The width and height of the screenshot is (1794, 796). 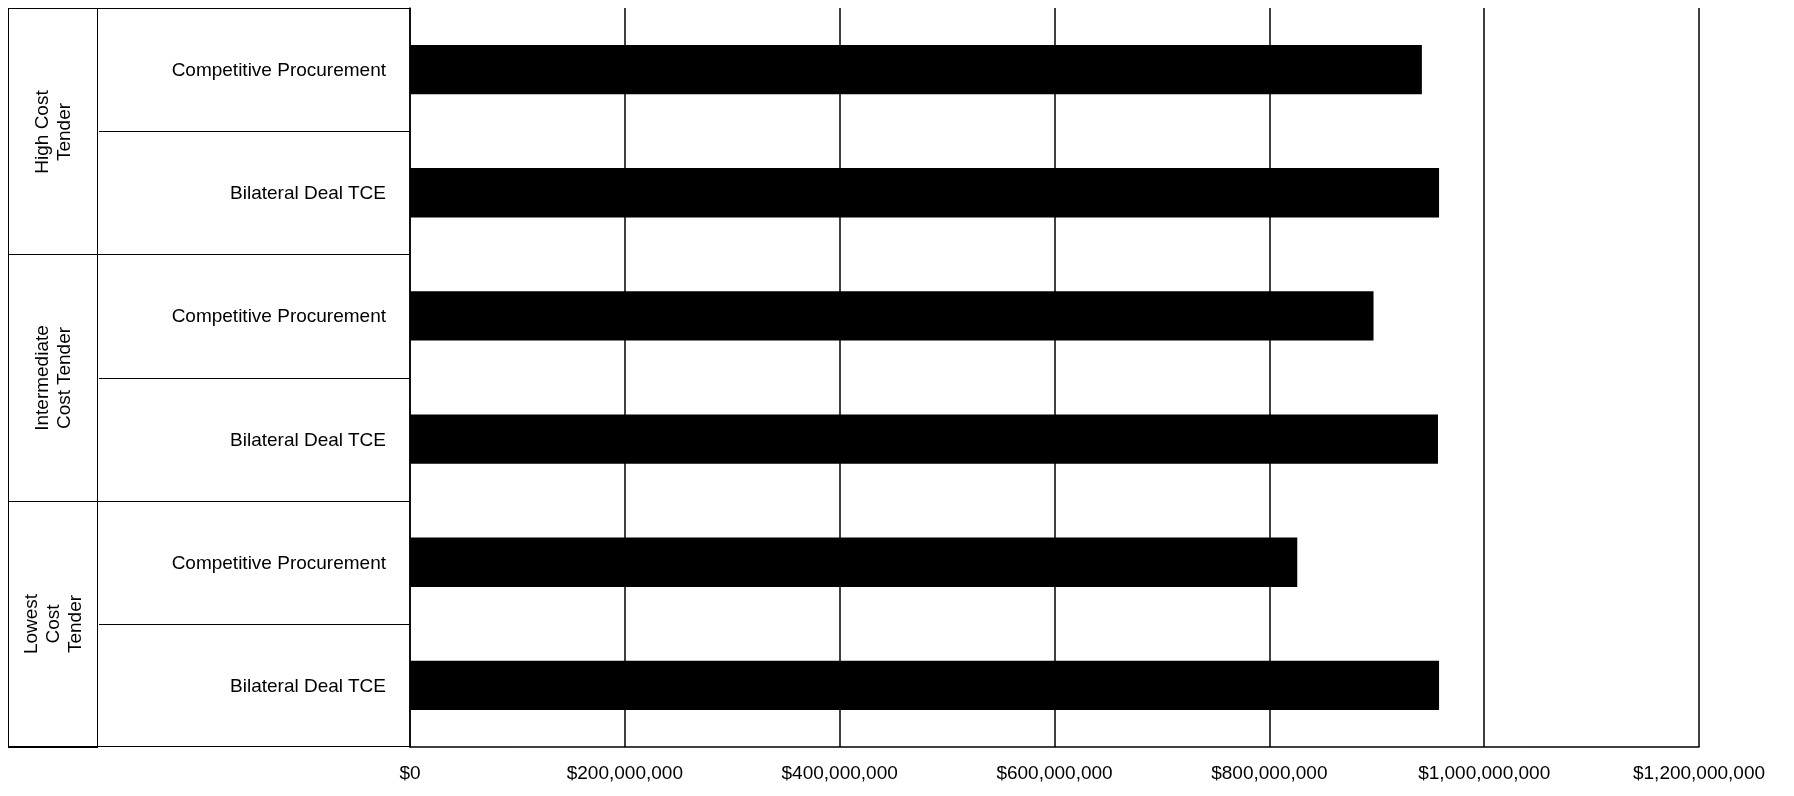 What do you see at coordinates (53, 625) in the screenshot?
I see `text: Lowest Cost Tender` at bounding box center [53, 625].